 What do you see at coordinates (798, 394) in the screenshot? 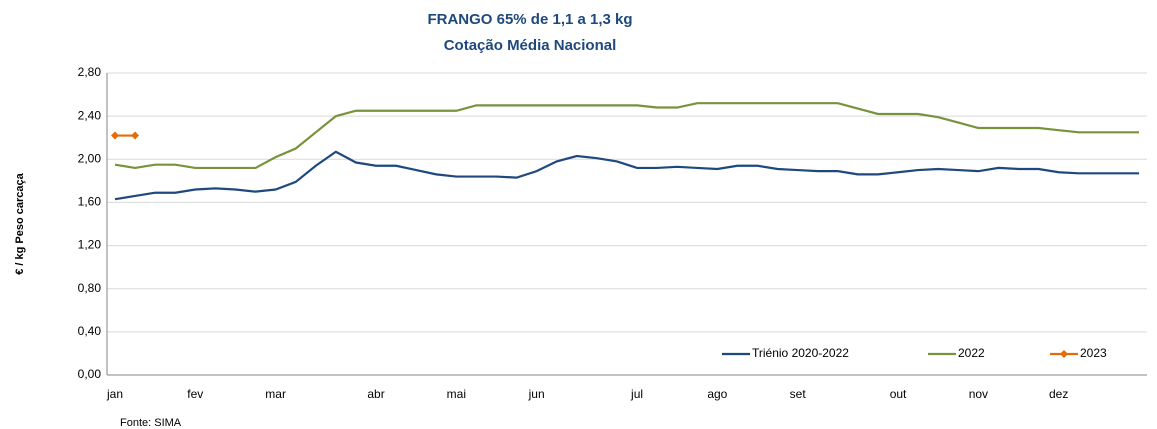
I see `x-tick-label: set` at bounding box center [798, 394].